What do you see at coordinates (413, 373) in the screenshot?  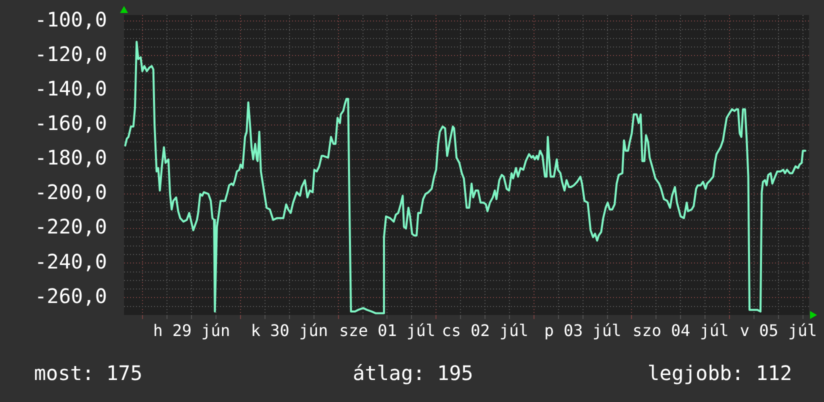 I see `text: átlag: 195` at bounding box center [413, 373].